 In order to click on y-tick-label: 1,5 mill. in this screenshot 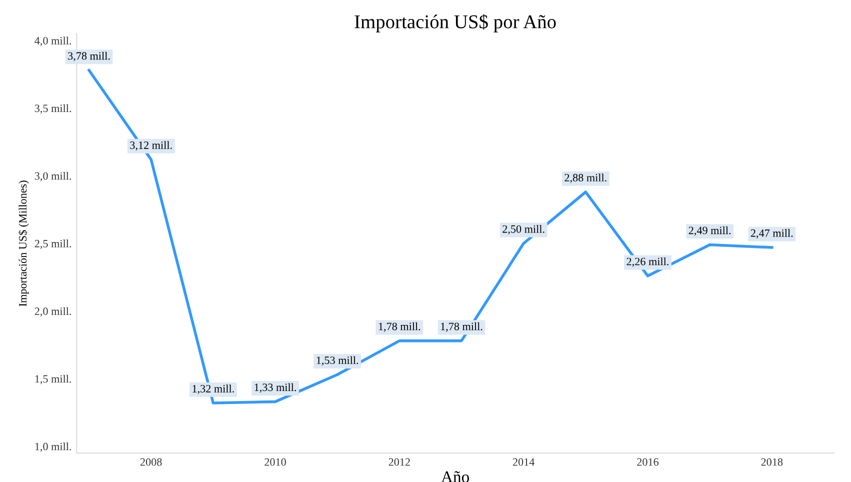, I will do `click(53, 379)`.